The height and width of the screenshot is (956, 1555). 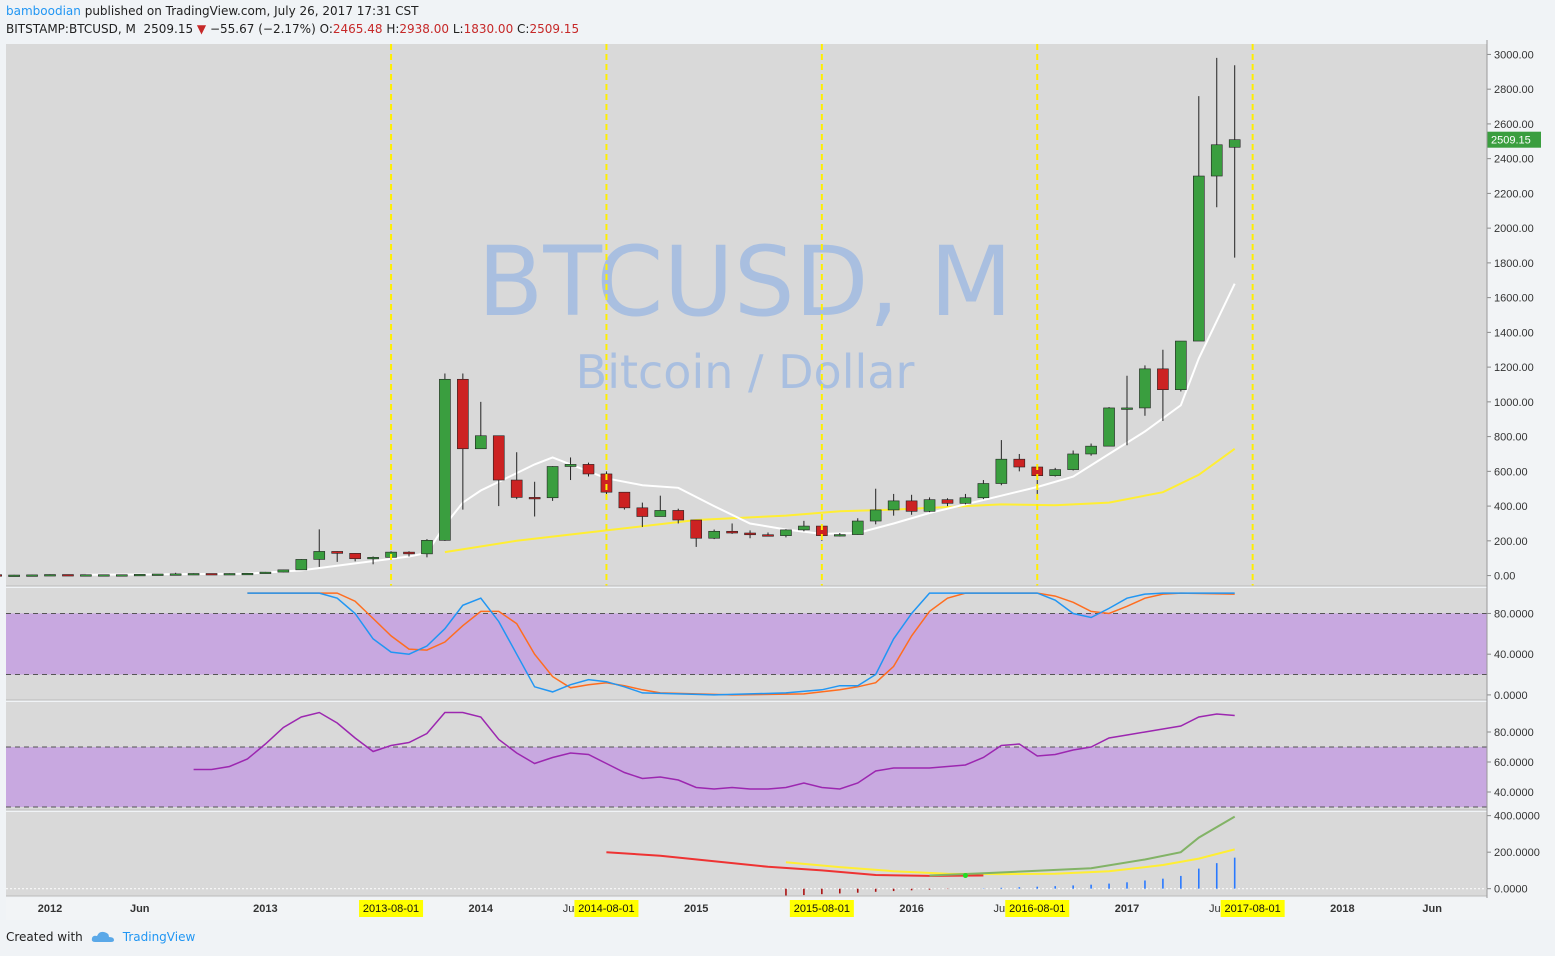 What do you see at coordinates (265, 909) in the screenshot?
I see `time-axis-label: 2013` at bounding box center [265, 909].